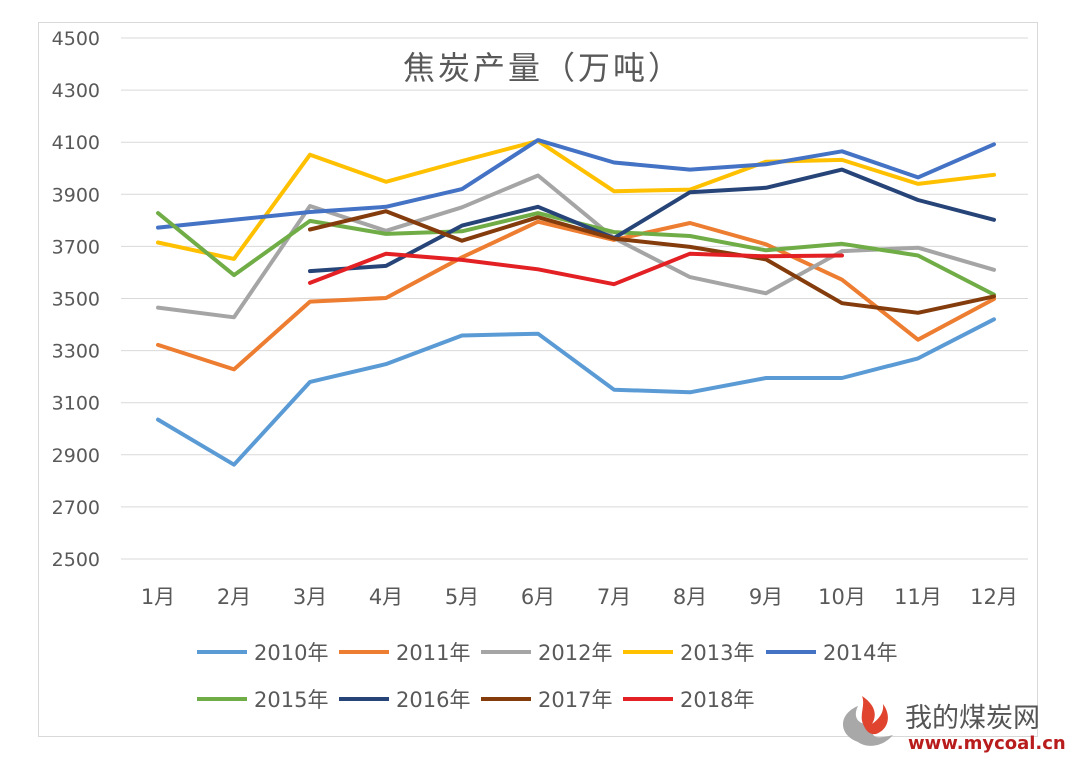  I want to click on x-axis-ticks: 1月 2月 3月 4月 5月 6月 7月 8月 9月 10月 11月 12月, so click(579, 597).